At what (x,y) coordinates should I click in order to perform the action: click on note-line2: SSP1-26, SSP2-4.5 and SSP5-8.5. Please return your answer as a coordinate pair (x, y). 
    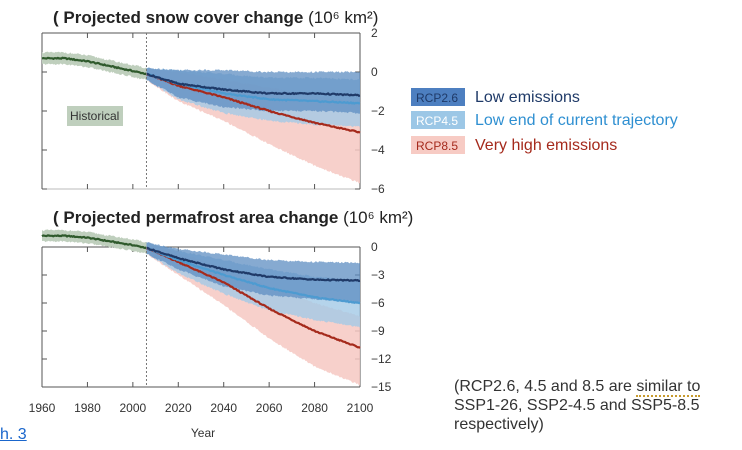
    Looking at the image, I should click on (577, 405).